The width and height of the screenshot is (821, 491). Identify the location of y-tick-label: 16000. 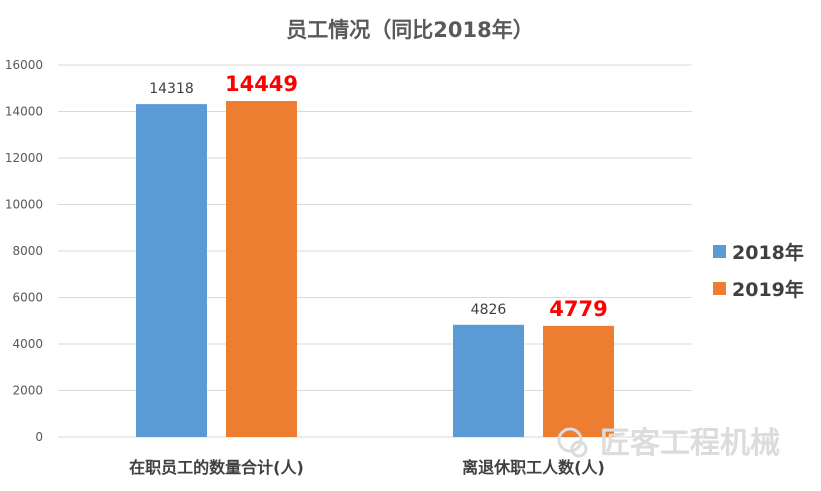
(24, 65).